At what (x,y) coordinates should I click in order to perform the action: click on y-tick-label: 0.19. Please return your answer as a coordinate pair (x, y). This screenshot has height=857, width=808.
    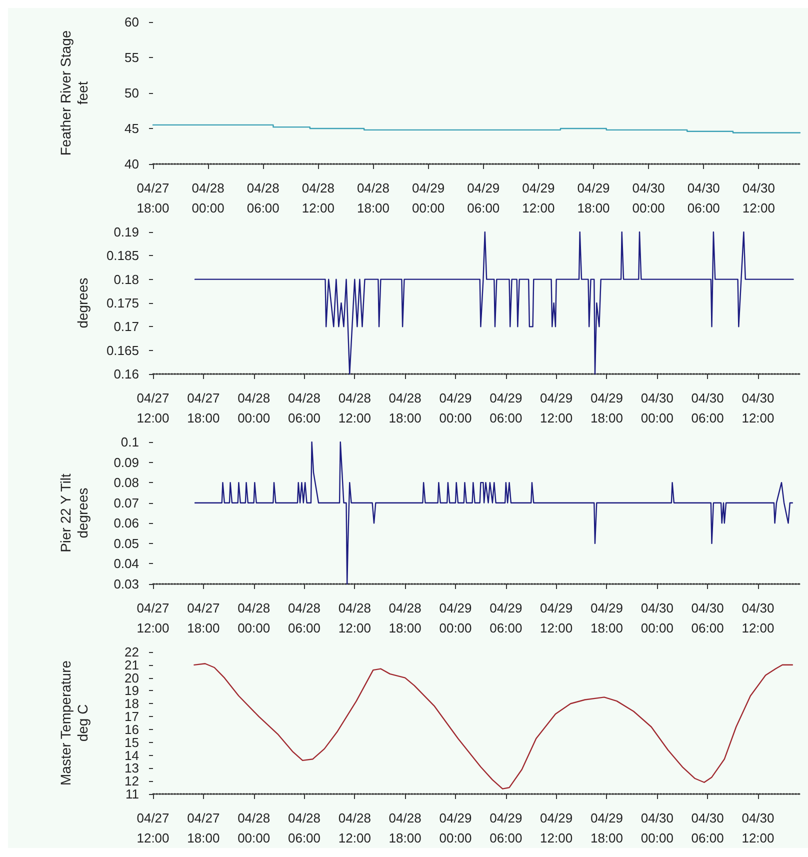
    Looking at the image, I should click on (126, 232).